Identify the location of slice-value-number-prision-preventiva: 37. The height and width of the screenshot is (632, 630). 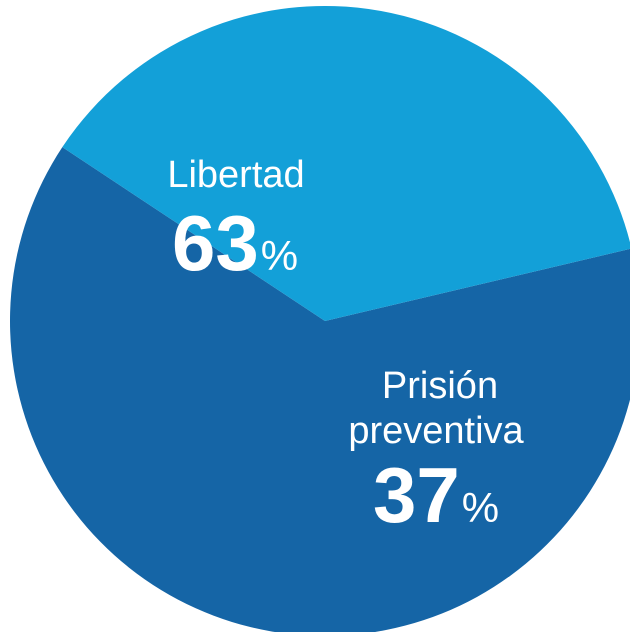
(416, 495).